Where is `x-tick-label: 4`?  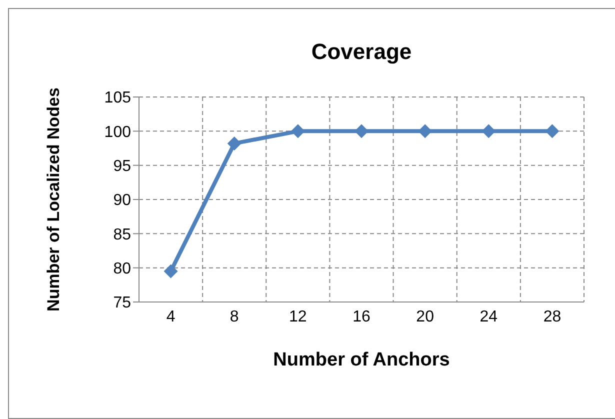
x-tick-label: 4 is located at coordinates (171, 317).